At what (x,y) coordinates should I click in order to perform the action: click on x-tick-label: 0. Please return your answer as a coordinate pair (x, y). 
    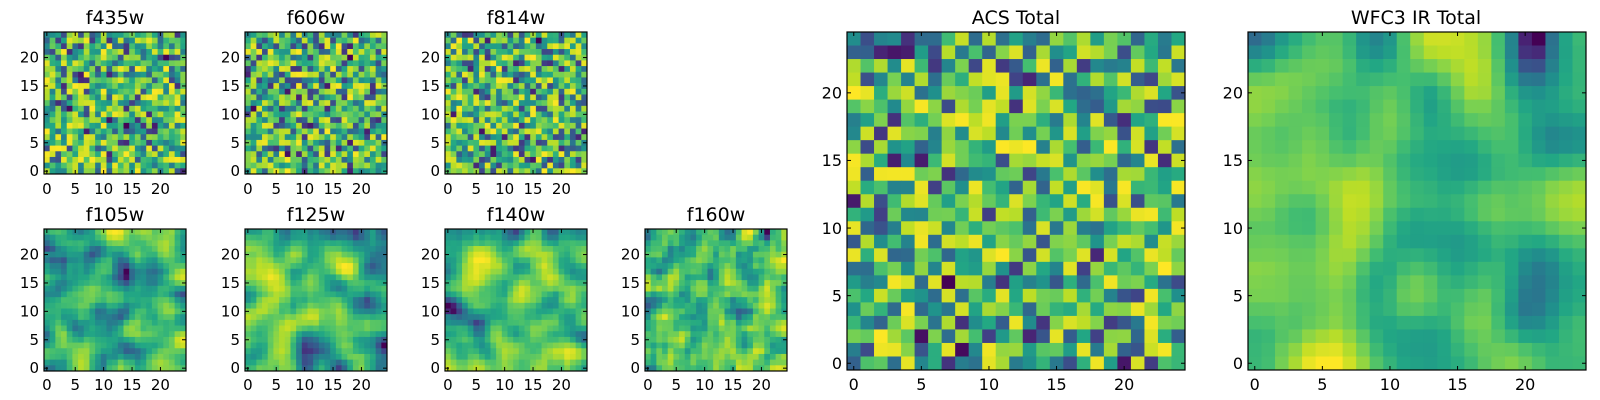
    Looking at the image, I should click on (248, 189).